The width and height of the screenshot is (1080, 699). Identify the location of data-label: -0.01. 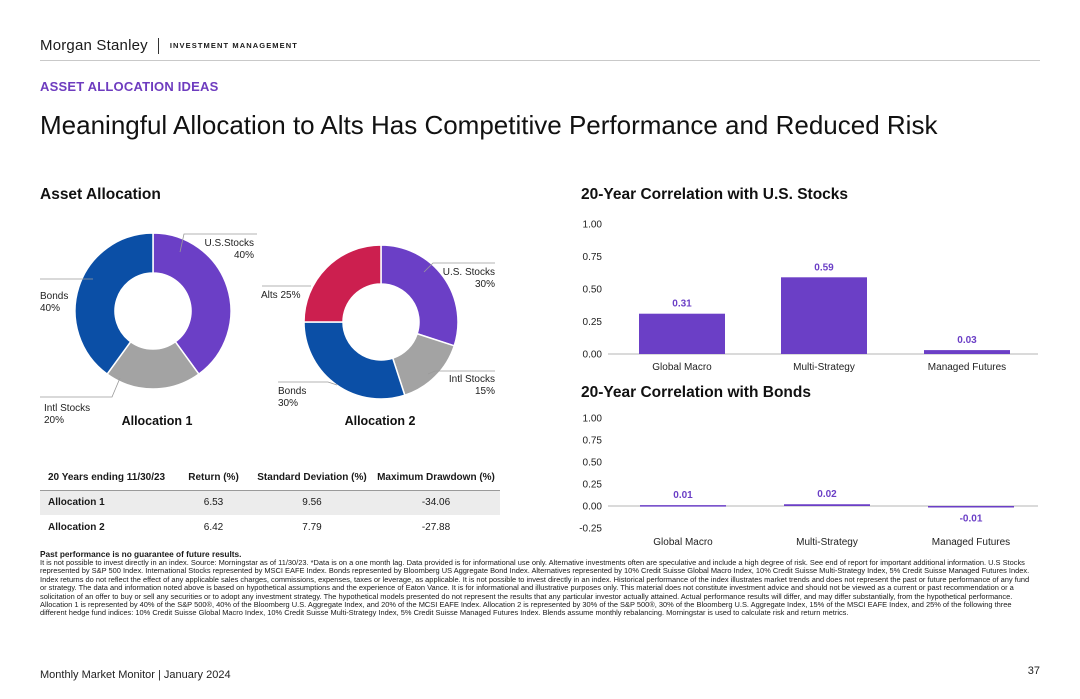
(971, 519).